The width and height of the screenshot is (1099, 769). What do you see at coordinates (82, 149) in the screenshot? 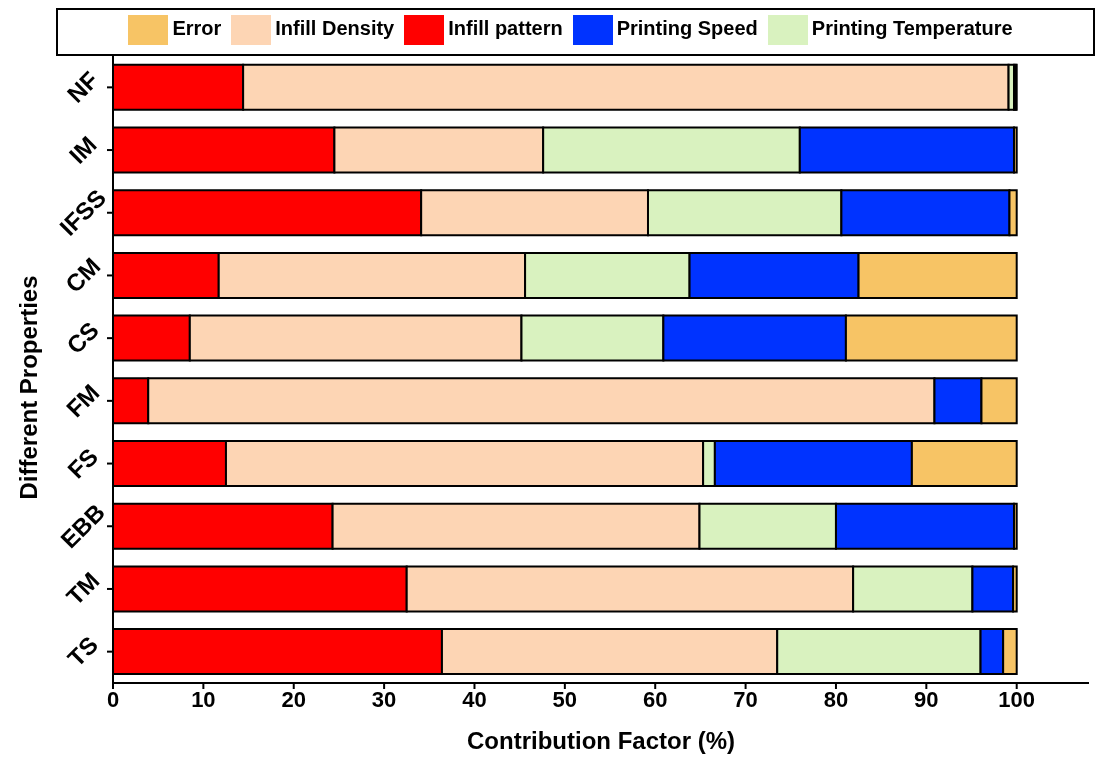
I see `y-tick-label: IM` at bounding box center [82, 149].